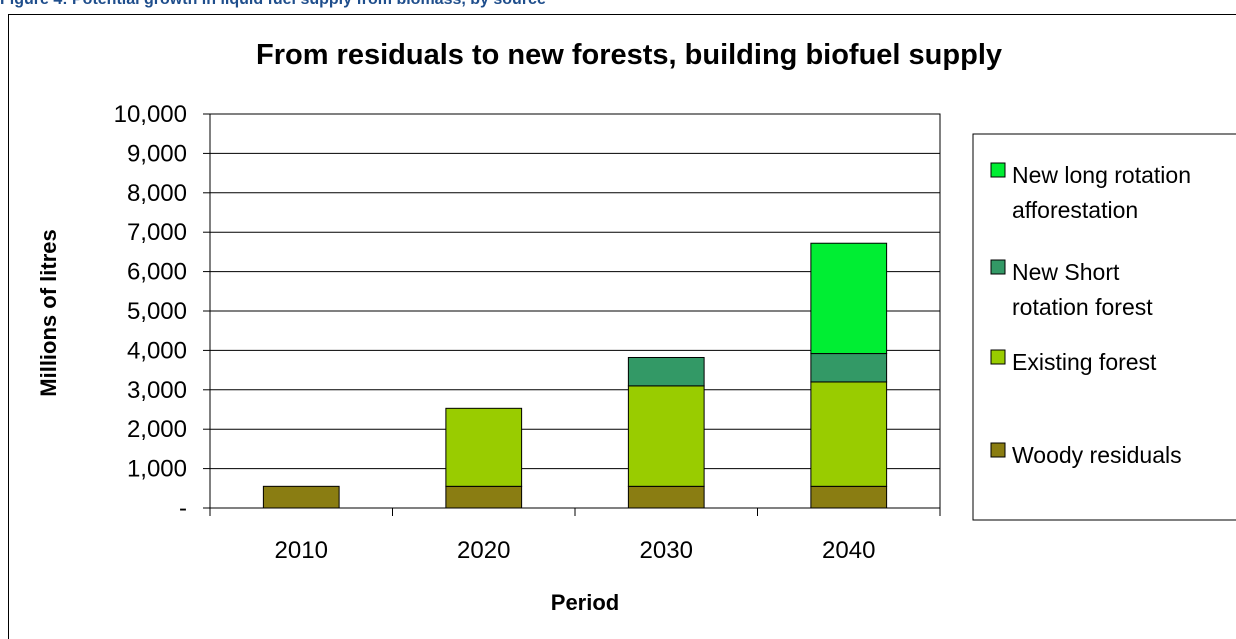 This screenshot has width=1236, height=639. I want to click on legend-box, so click(1104, 327).